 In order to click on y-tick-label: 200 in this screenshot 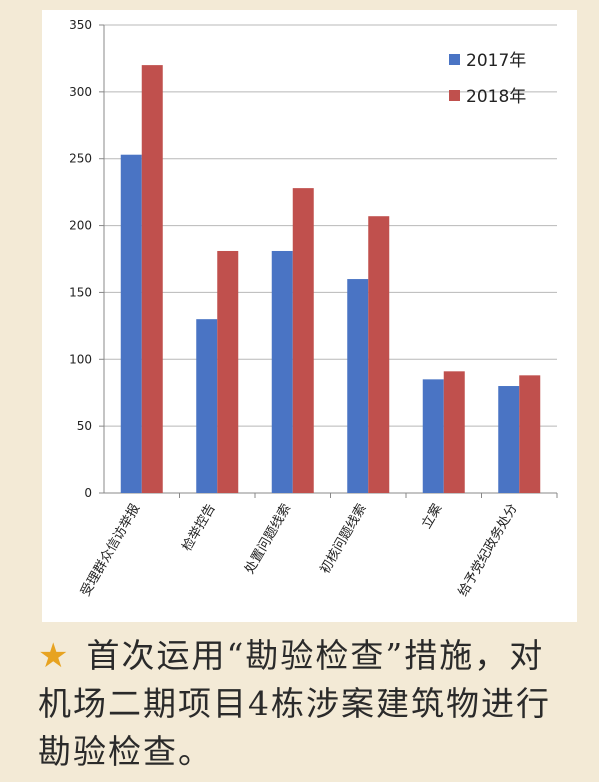, I will do `click(80, 226)`.